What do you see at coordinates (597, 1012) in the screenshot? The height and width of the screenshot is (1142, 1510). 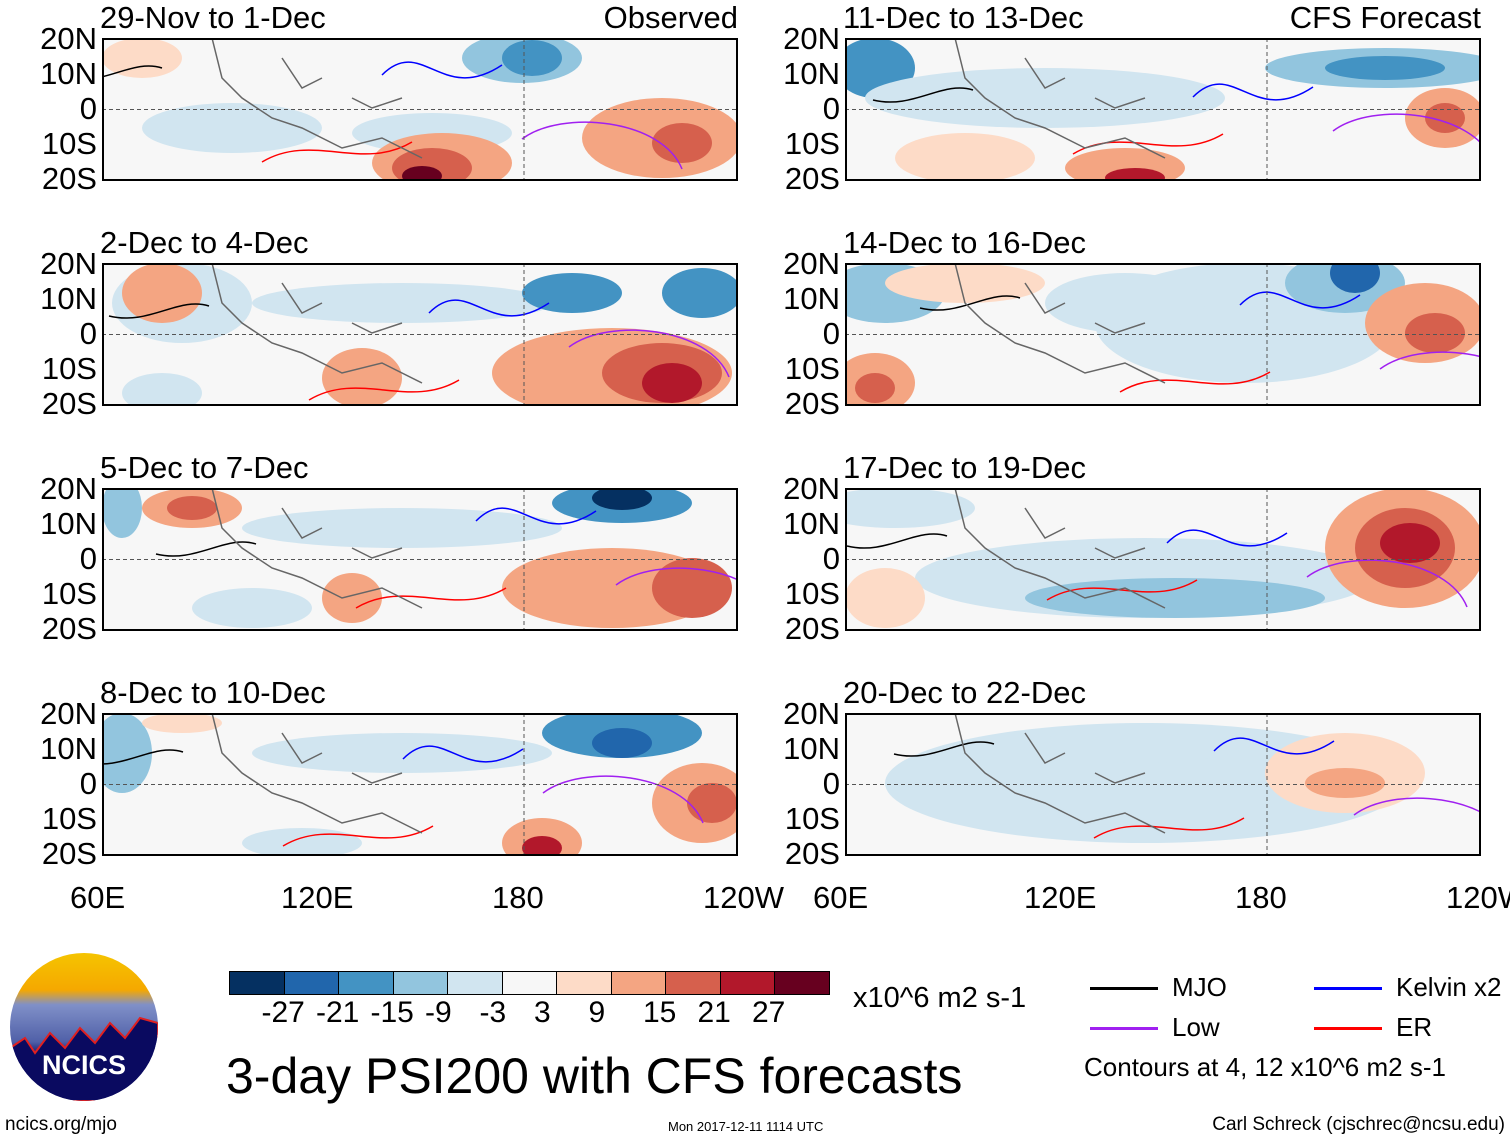 I see `colorbar-label: 9` at bounding box center [597, 1012].